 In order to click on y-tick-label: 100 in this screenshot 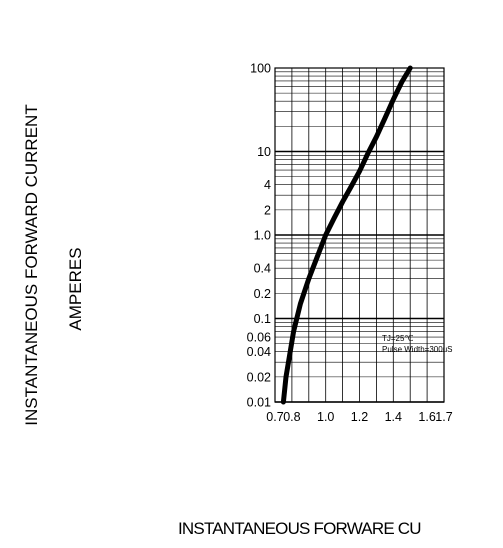, I will do `click(260, 69)`.